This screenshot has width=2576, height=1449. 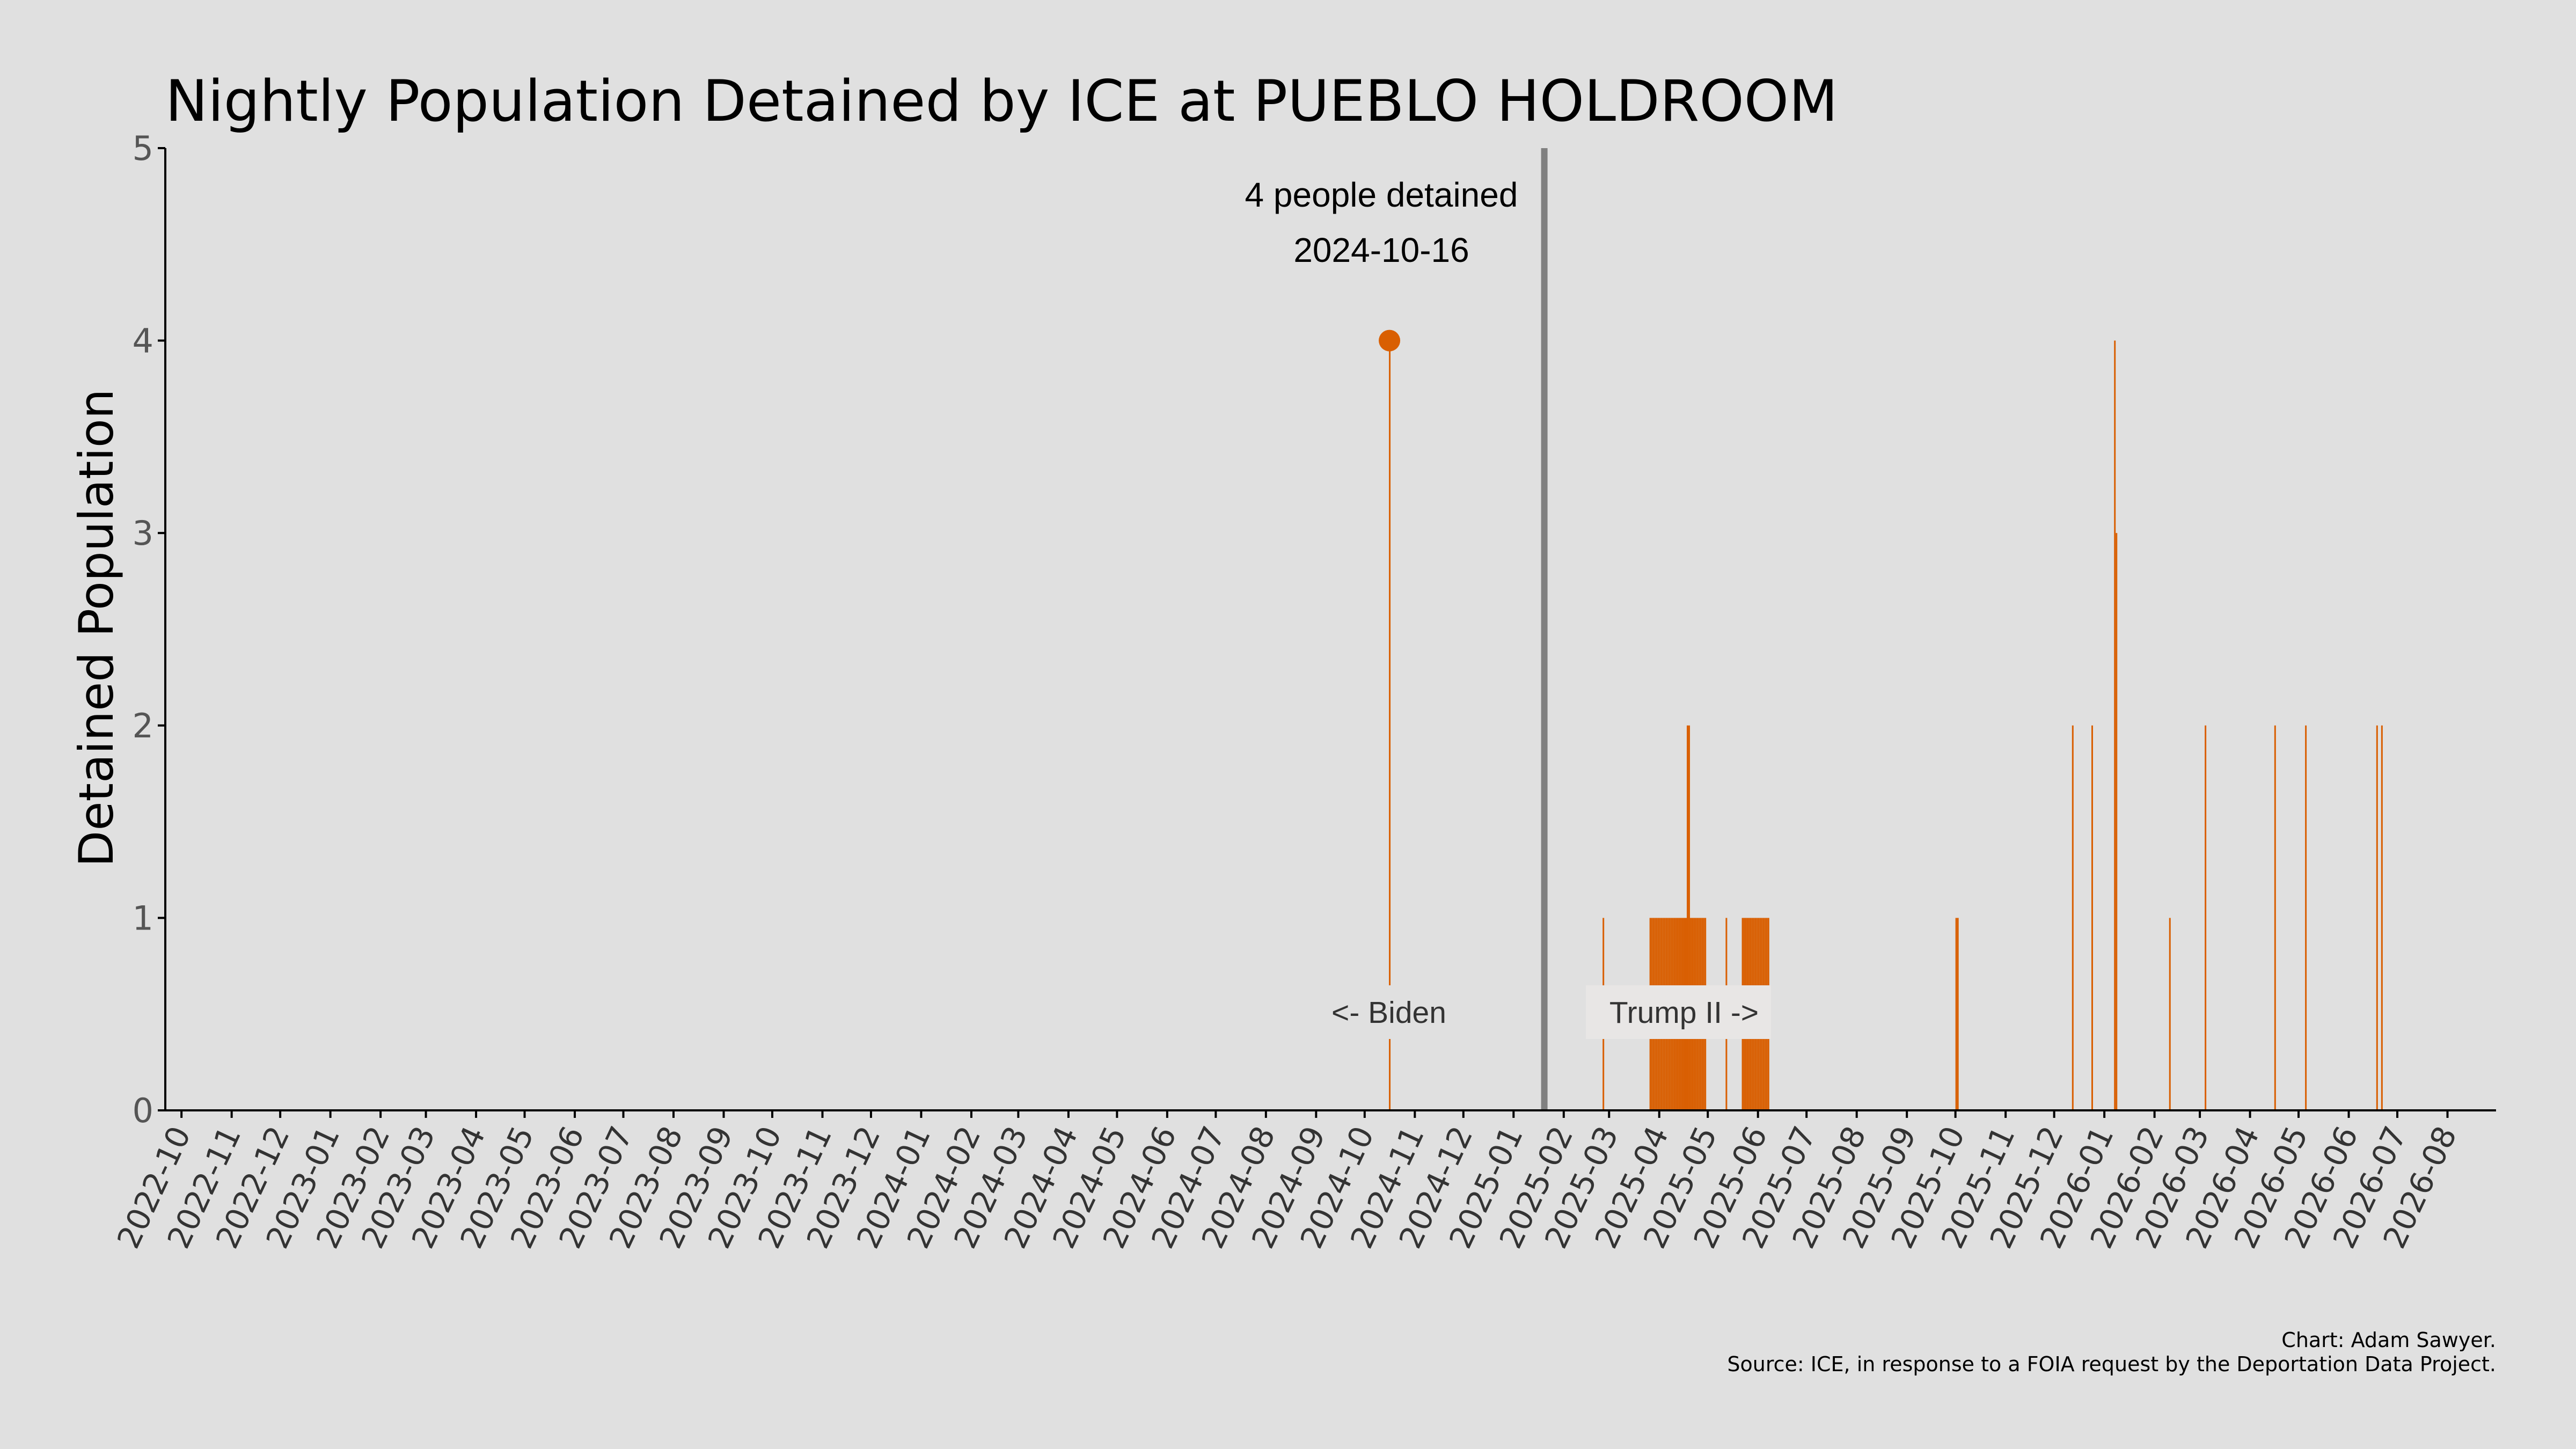 What do you see at coordinates (96, 628) in the screenshot?
I see `y-axis-label: Detained Population` at bounding box center [96, 628].